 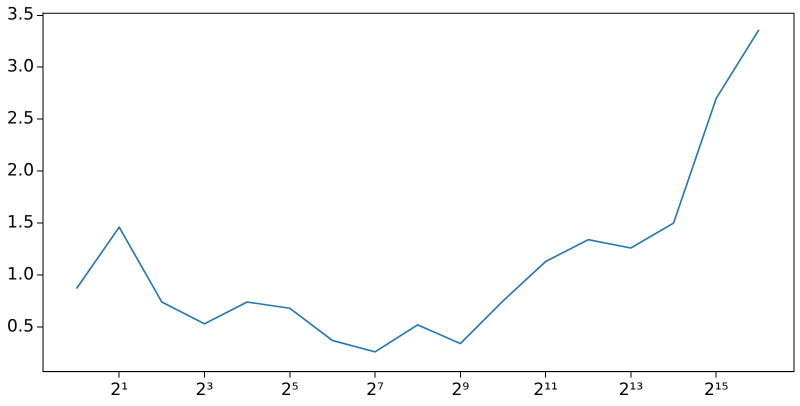 What do you see at coordinates (20, 170) in the screenshot?
I see `y-tick-label: 2.0` at bounding box center [20, 170].